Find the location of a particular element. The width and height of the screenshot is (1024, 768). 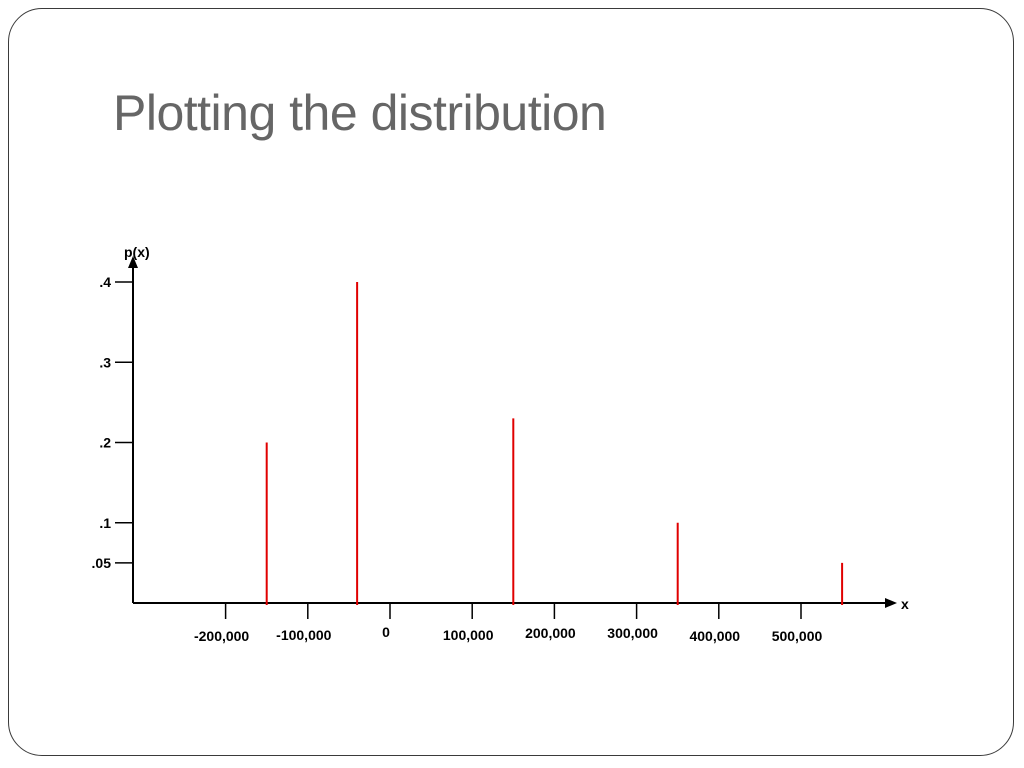

x-tick-label: 300,000 is located at coordinates (632, 633).